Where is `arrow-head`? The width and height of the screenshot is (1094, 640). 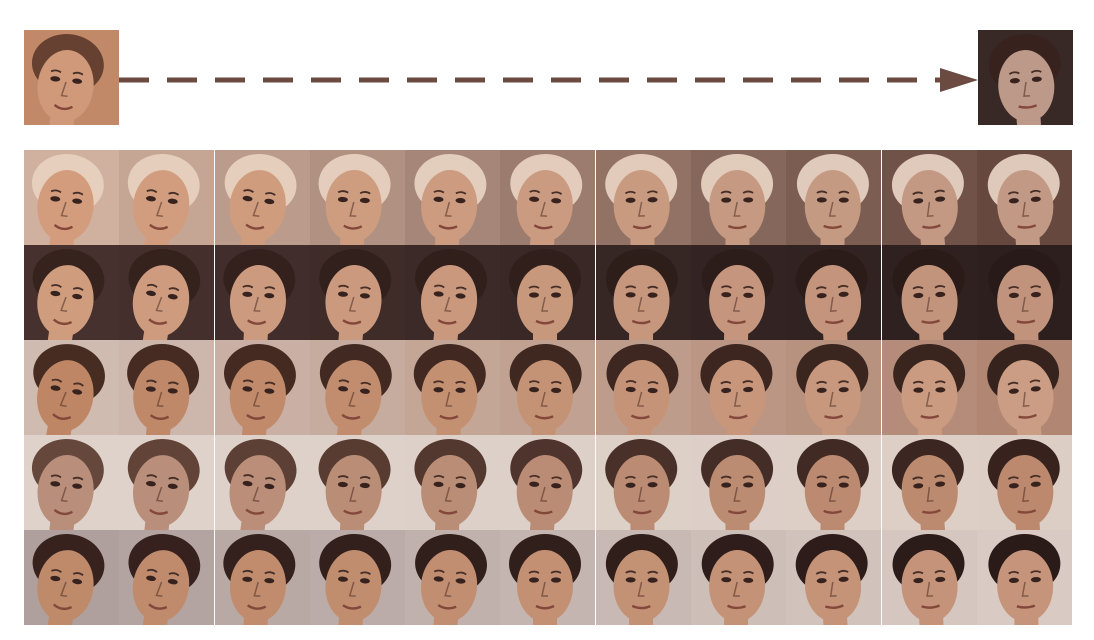
arrow-head is located at coordinates (959, 80).